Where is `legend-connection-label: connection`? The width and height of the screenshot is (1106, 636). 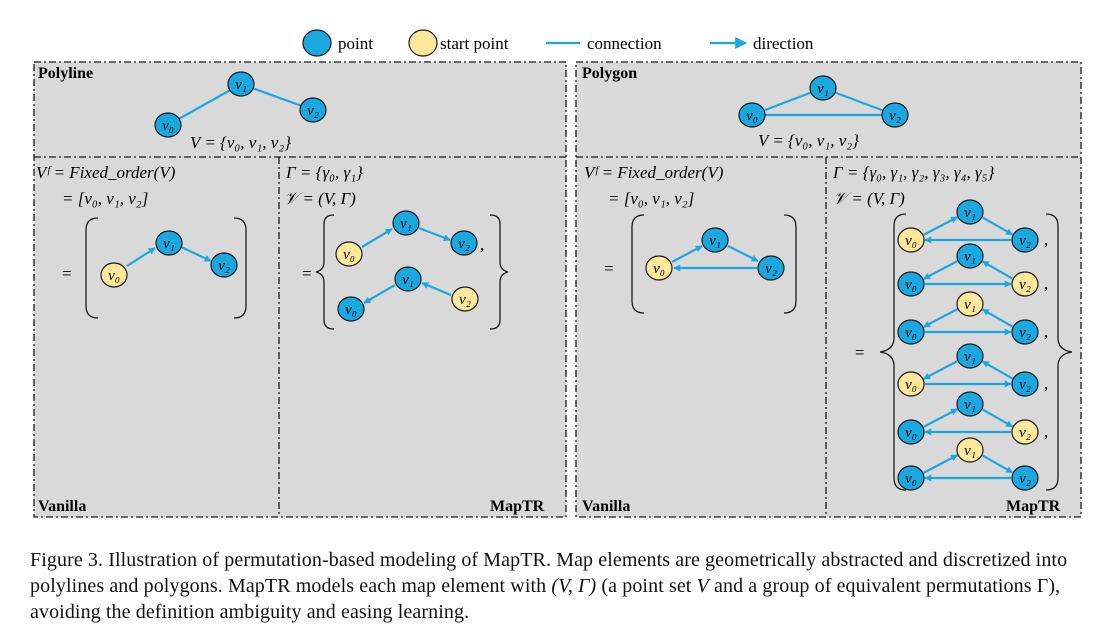 legend-connection-label: connection is located at coordinates (624, 43).